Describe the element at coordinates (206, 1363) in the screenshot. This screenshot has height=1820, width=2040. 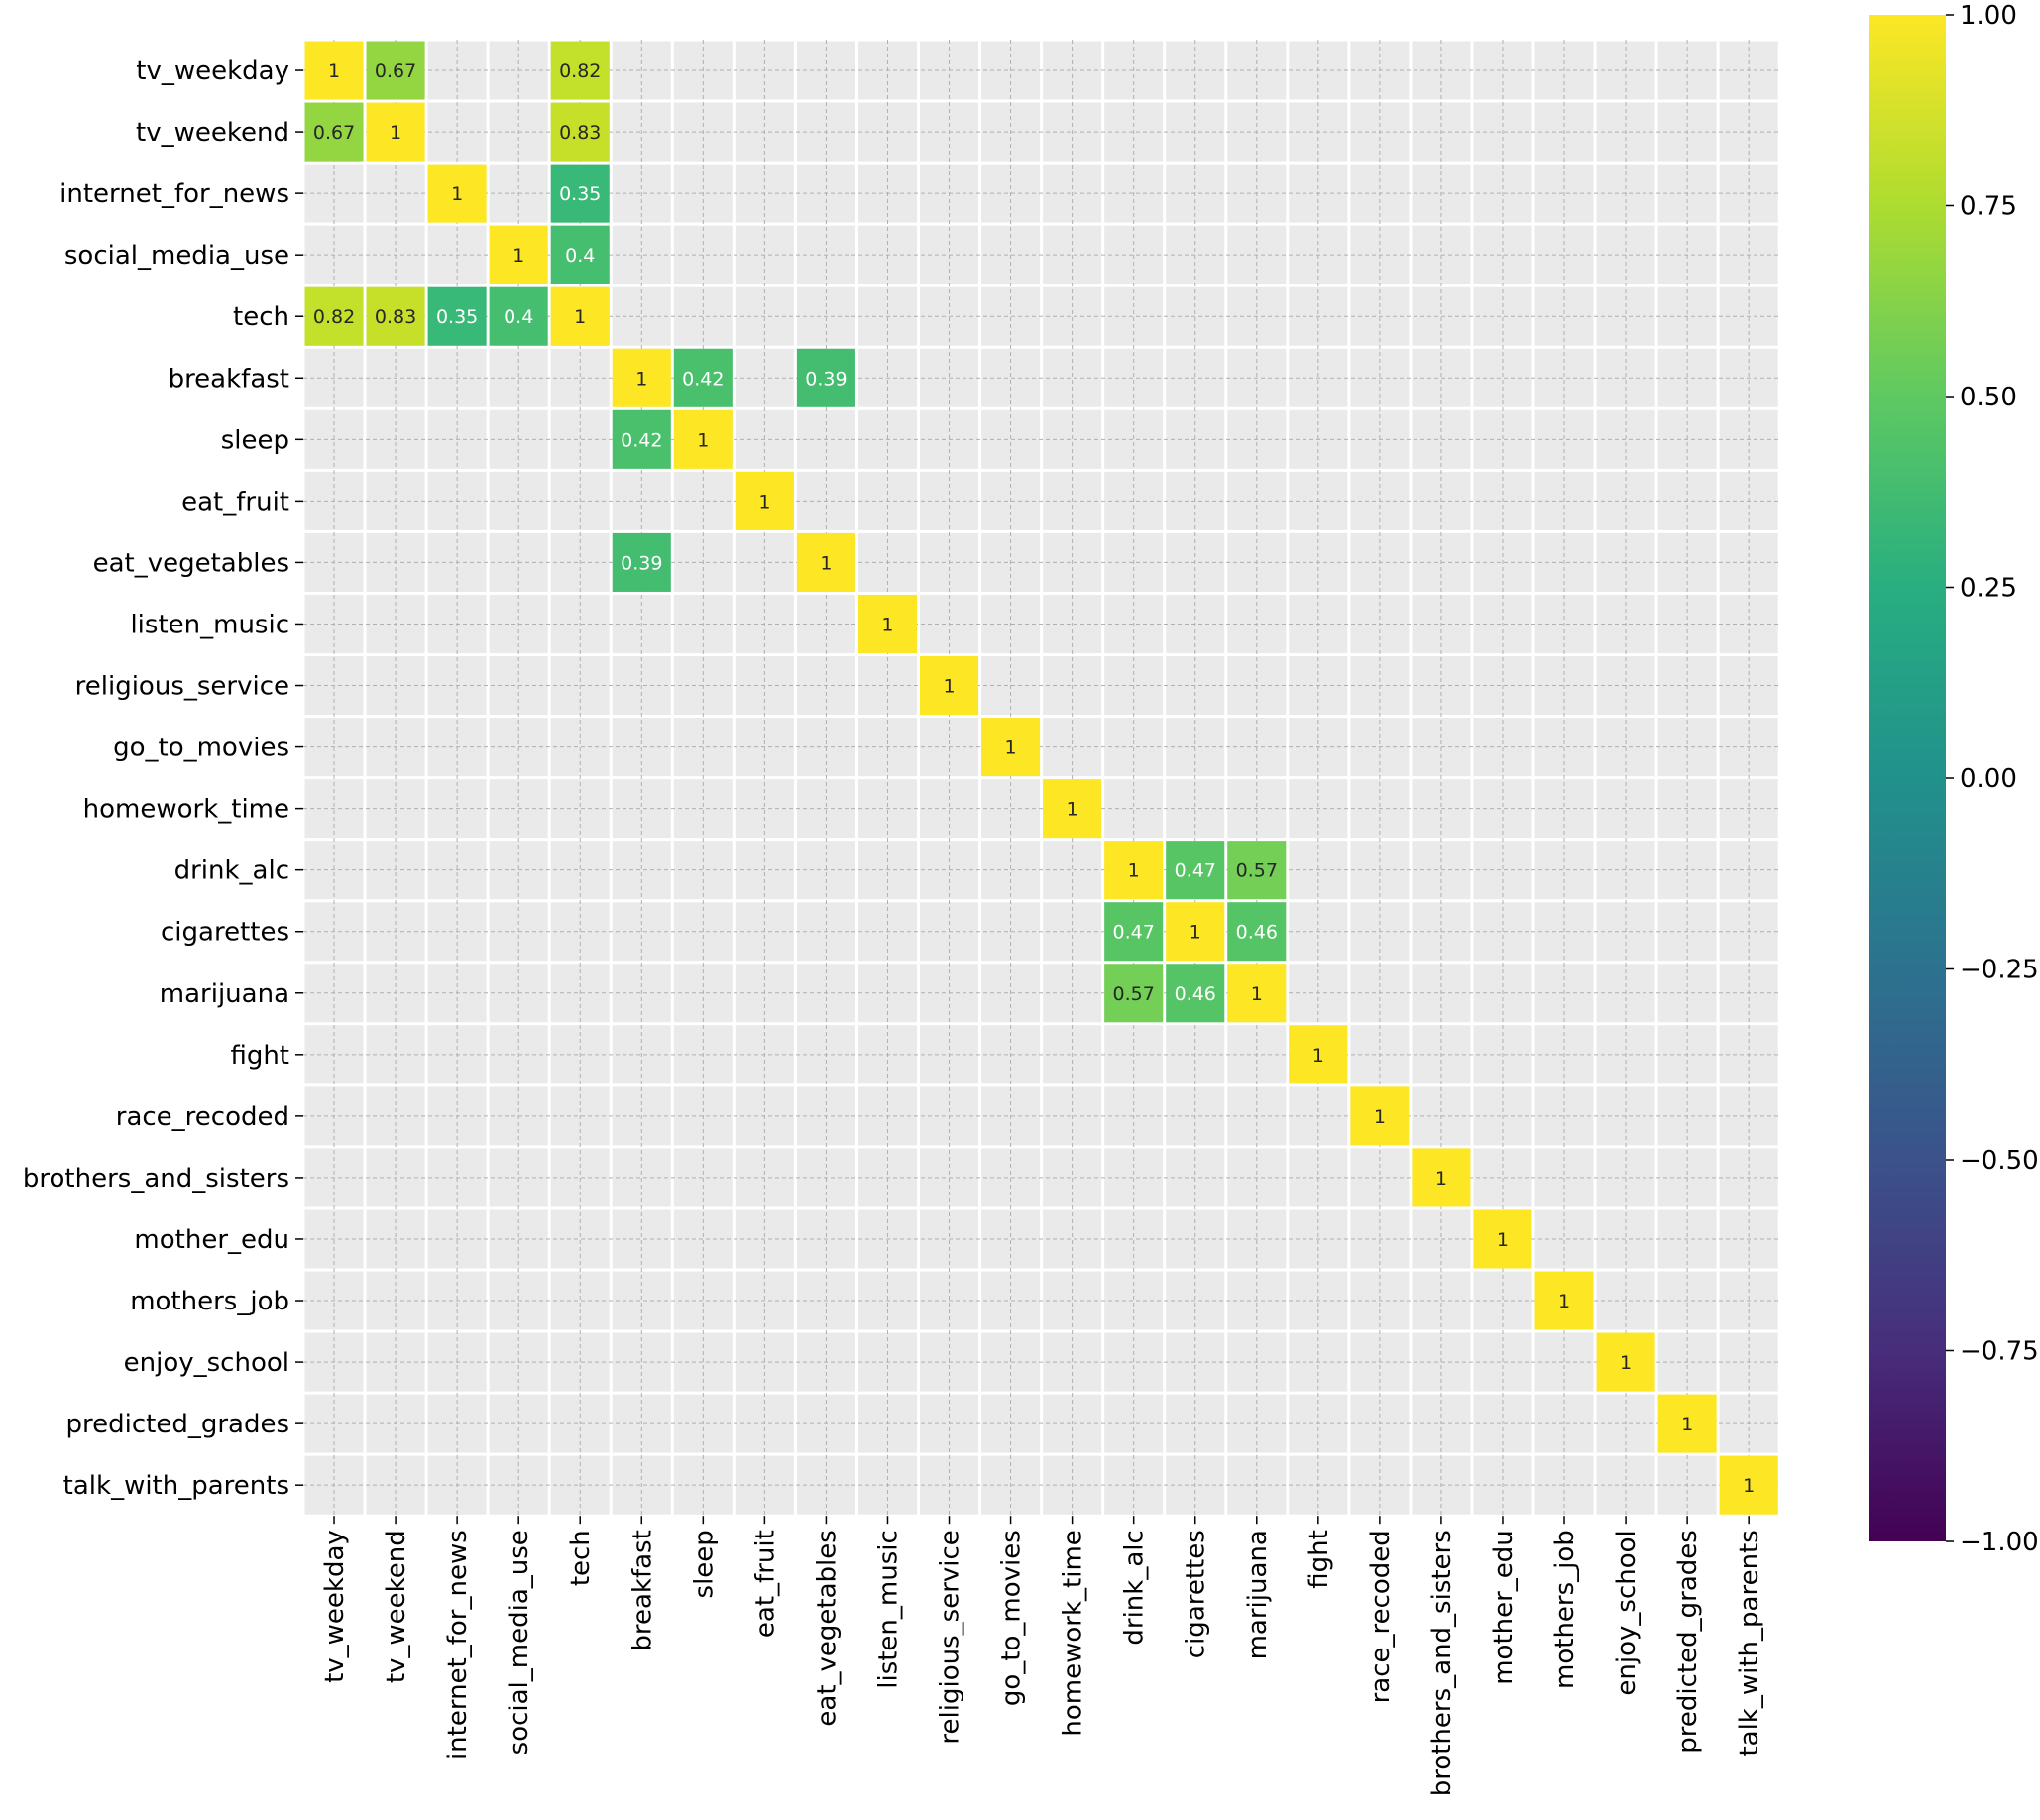
I see `row-label: enjoy_school` at that location.